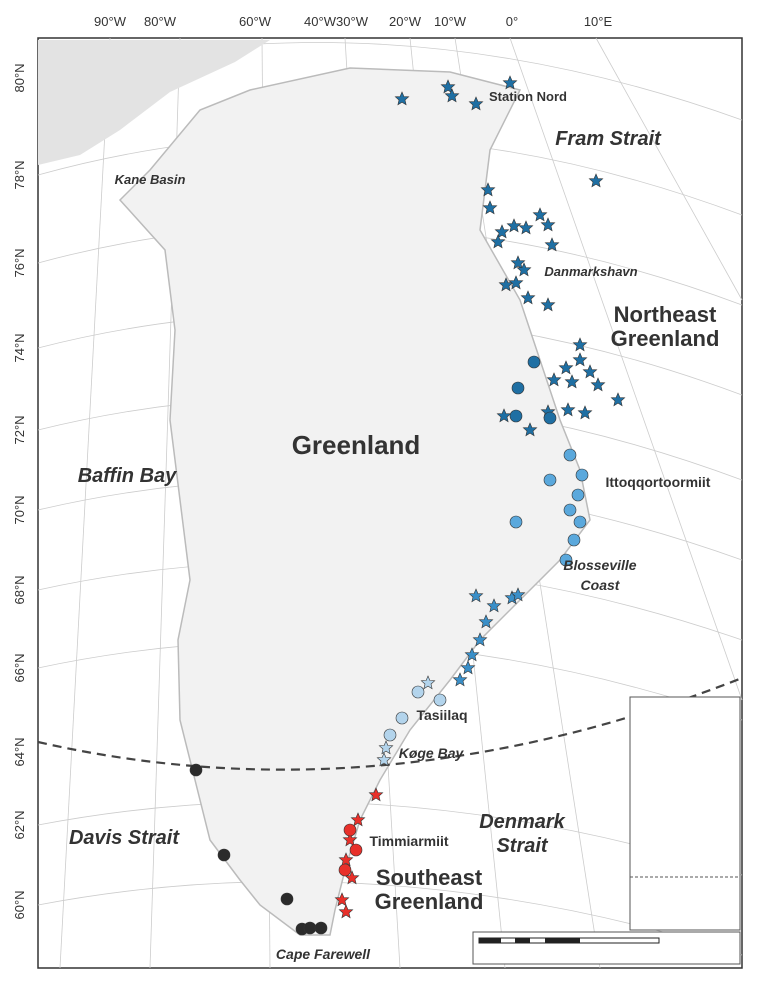  What do you see at coordinates (19, 347) in the screenshot?
I see `lat-label: 74°N` at bounding box center [19, 347].